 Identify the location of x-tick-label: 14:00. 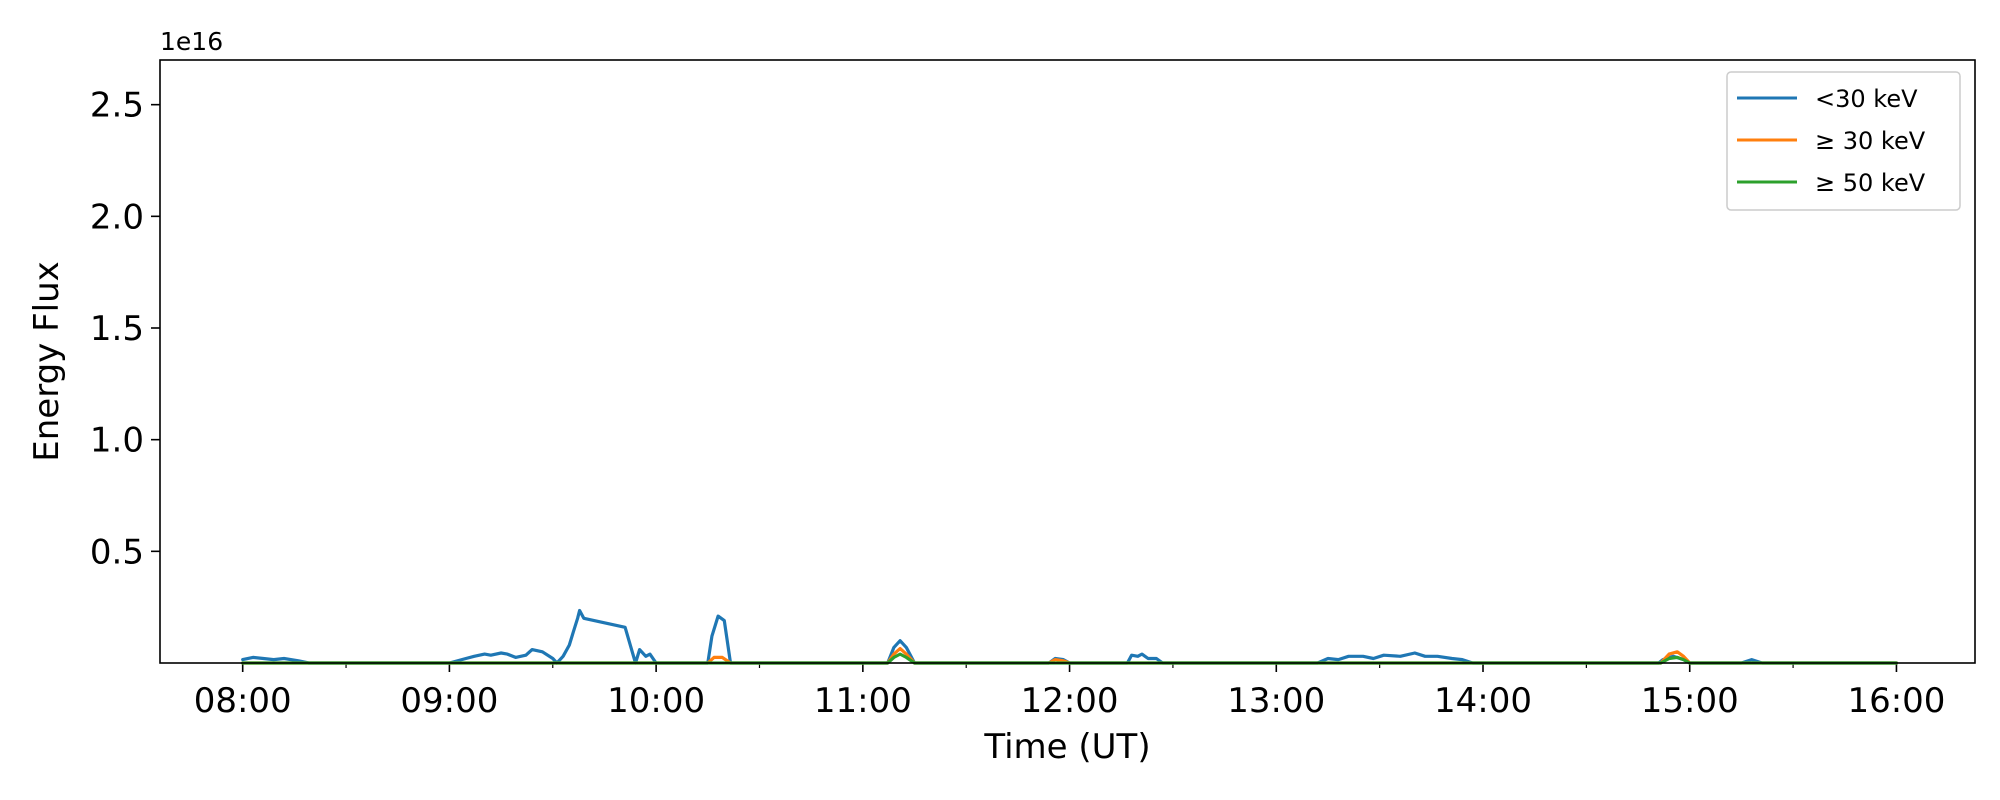
(1483, 701).